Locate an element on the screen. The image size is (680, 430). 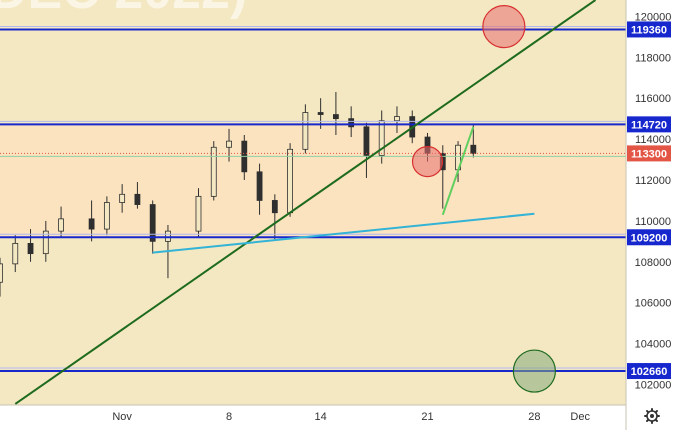
x-tick-label: 8 is located at coordinates (229, 417).